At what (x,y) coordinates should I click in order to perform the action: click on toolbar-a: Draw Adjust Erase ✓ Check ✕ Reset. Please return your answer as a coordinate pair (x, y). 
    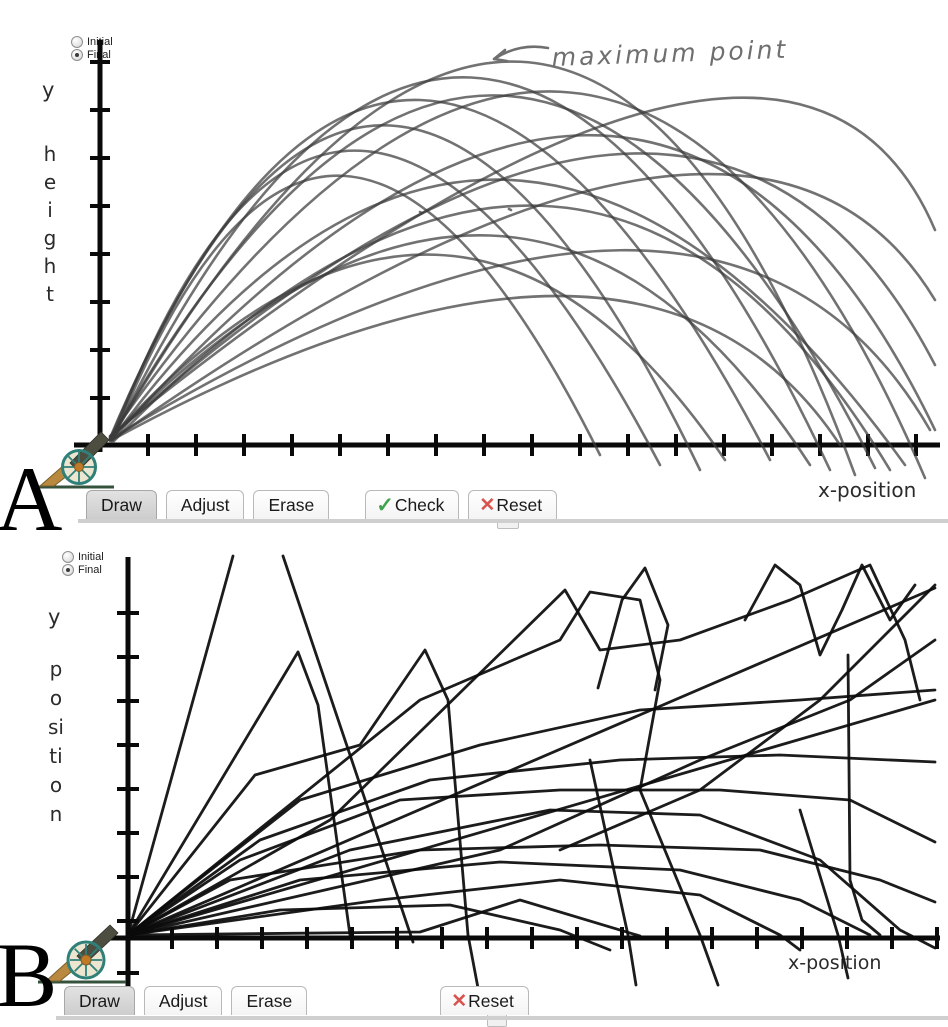
    Looking at the image, I should click on (326, 504).